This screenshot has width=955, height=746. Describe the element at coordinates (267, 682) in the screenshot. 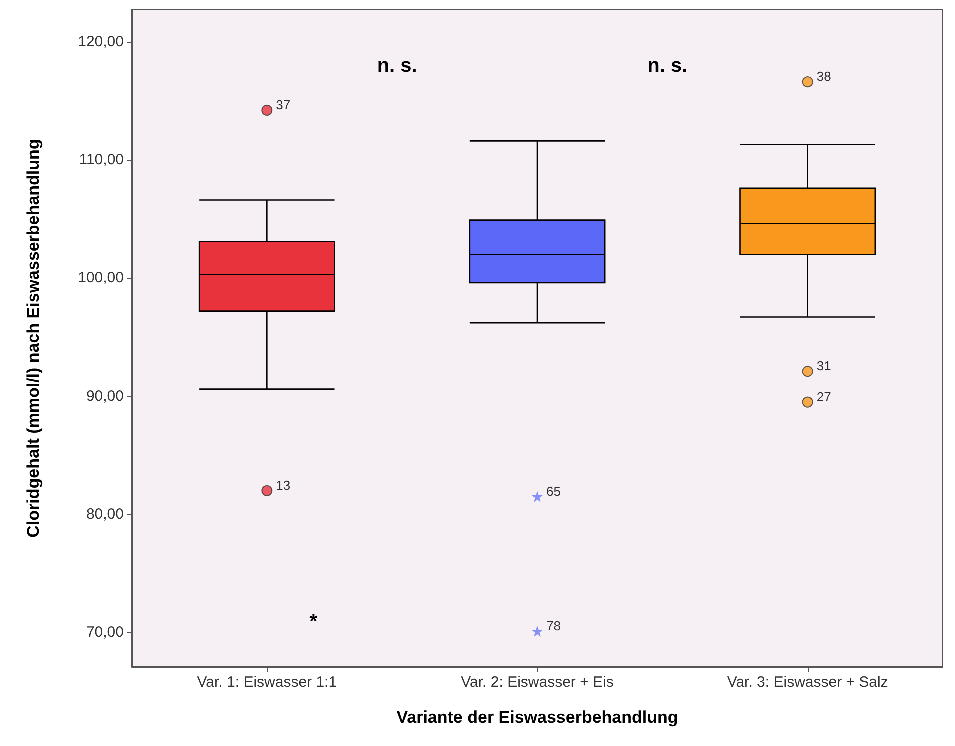

I see `x-tick-label: Var. 1: Eiswasser 1:1` at that location.